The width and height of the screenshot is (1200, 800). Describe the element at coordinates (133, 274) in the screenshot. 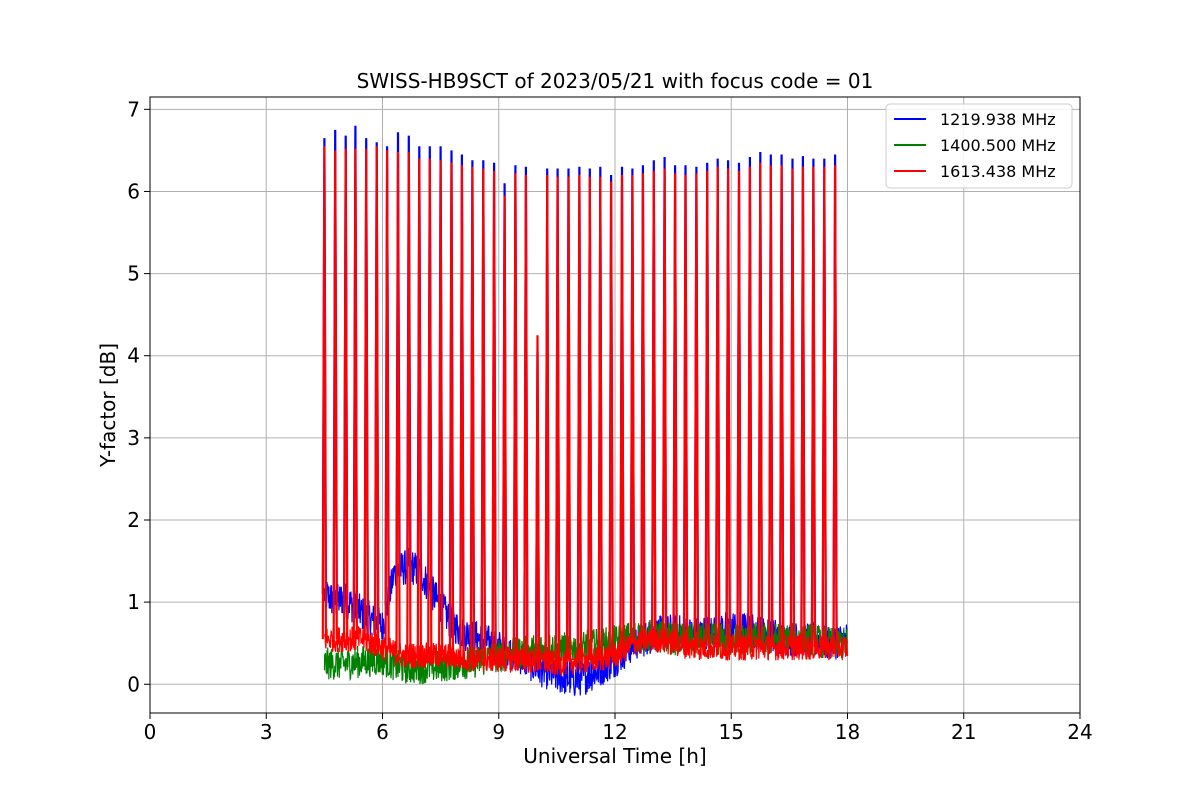

I see `y-tick-label: 5` at that location.